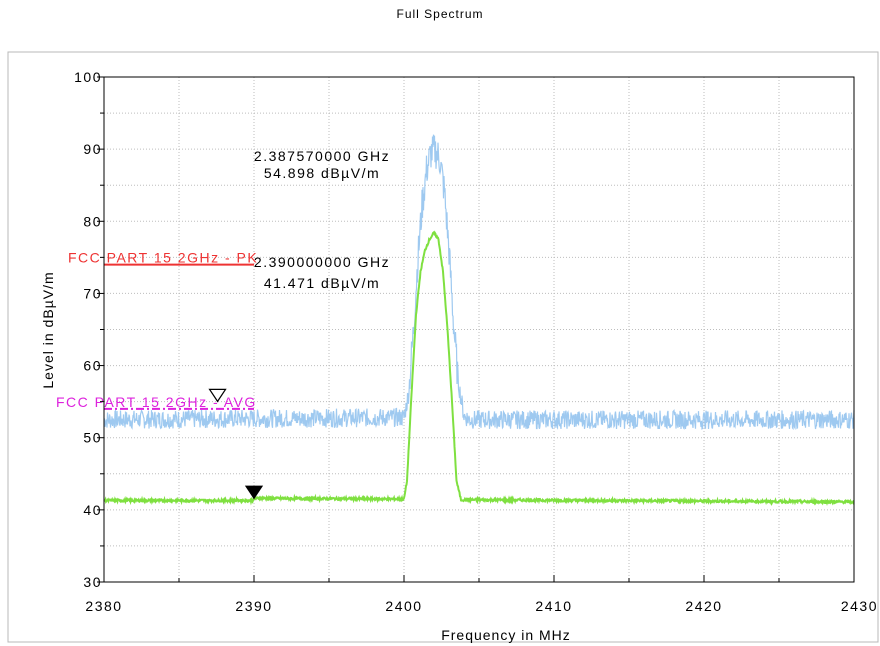 This screenshot has height=646, width=880. What do you see at coordinates (88, 77) in the screenshot?
I see `y-tick-label: 100` at bounding box center [88, 77].